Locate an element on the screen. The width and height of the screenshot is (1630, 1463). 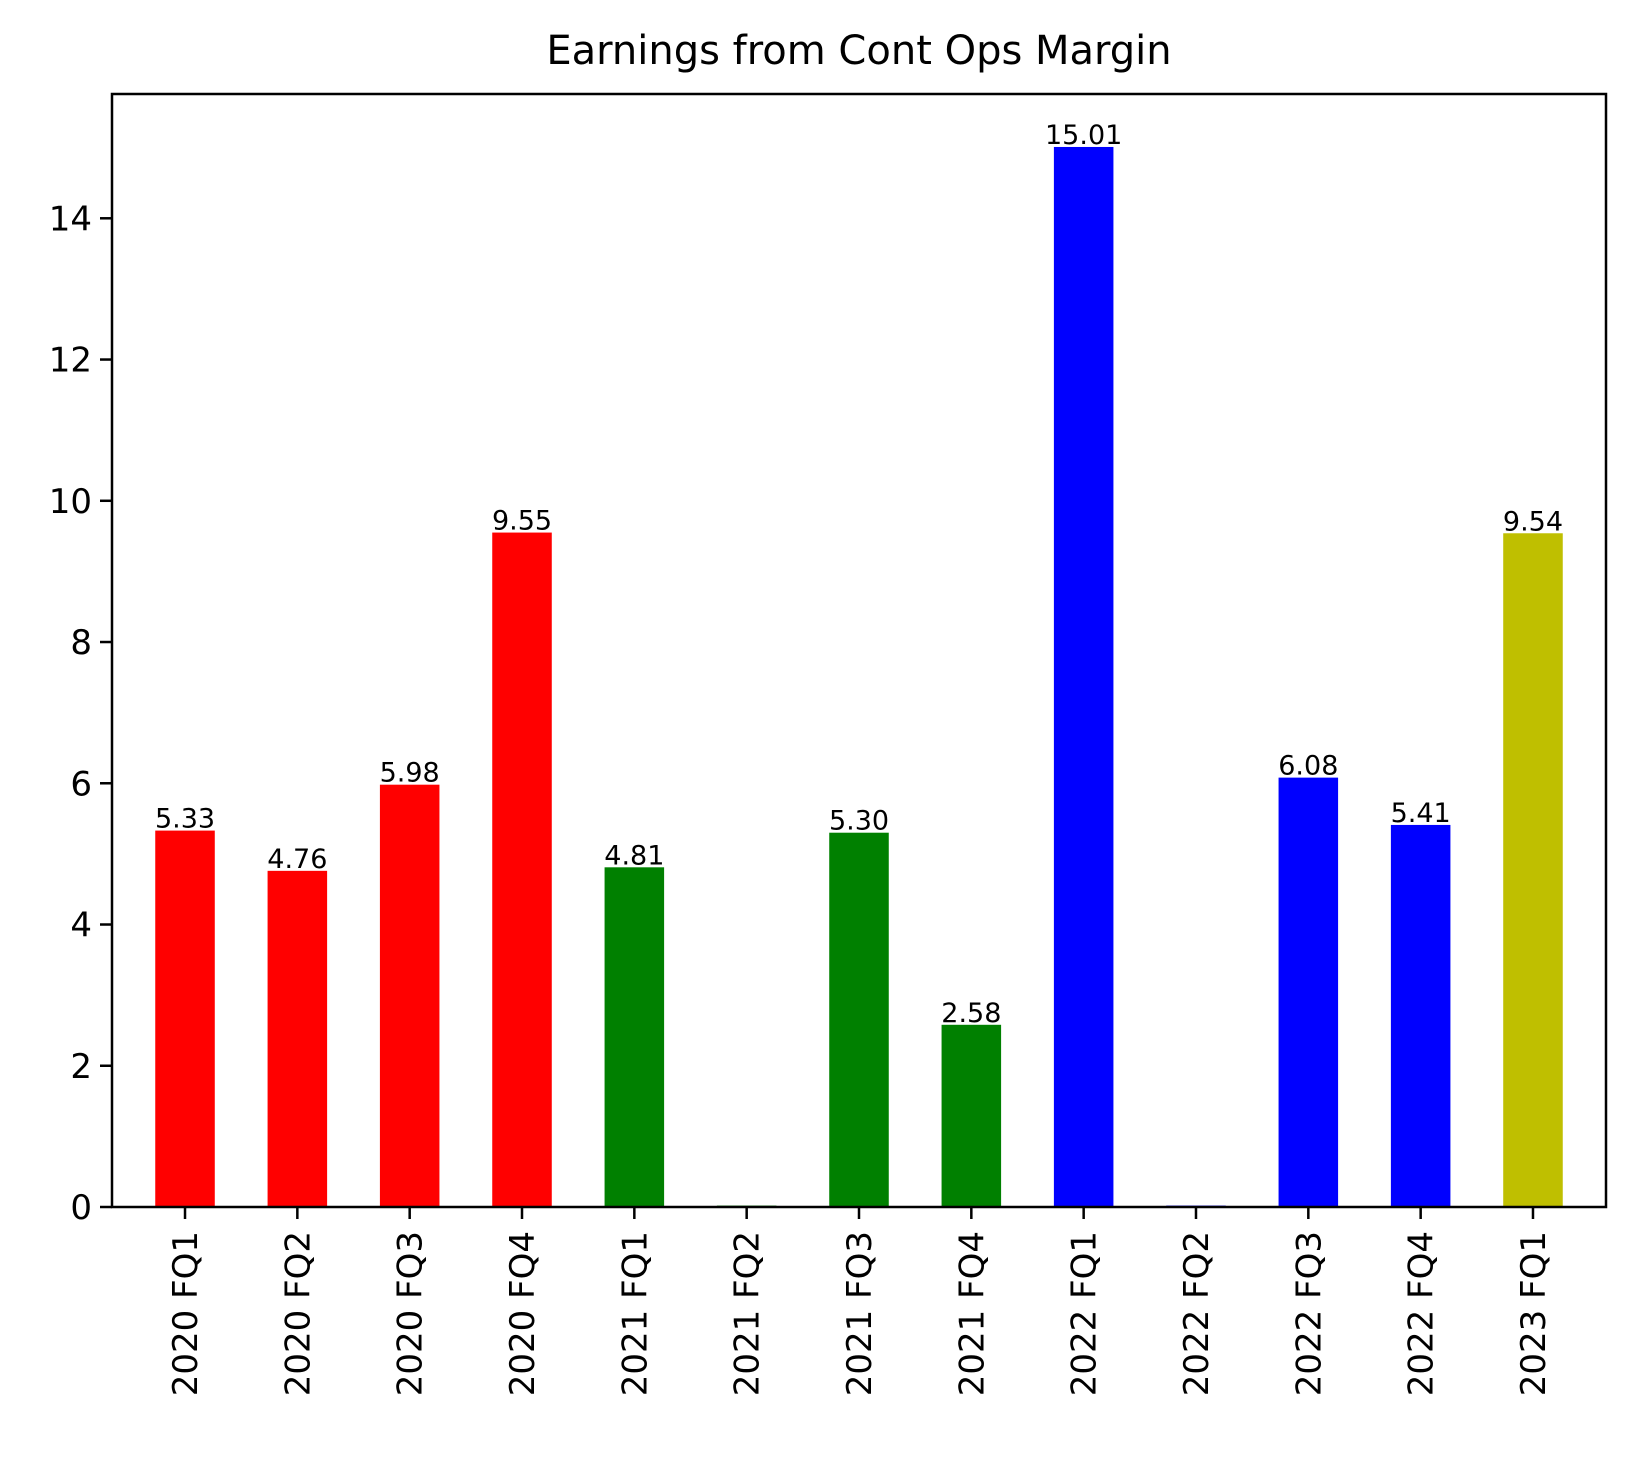
y-tick-label: 4 is located at coordinates (81, 926).